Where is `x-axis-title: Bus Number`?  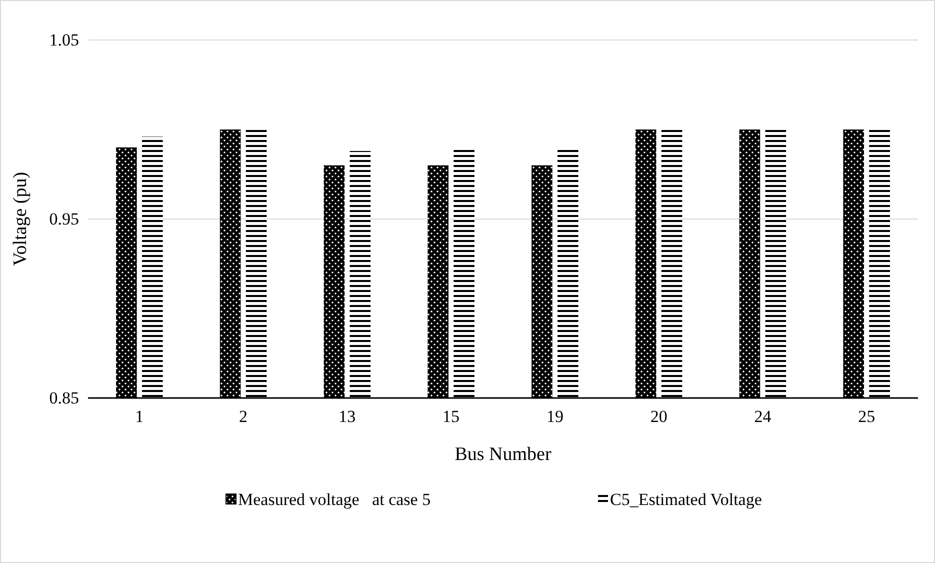
x-axis-title: Bus Number is located at coordinates (503, 454).